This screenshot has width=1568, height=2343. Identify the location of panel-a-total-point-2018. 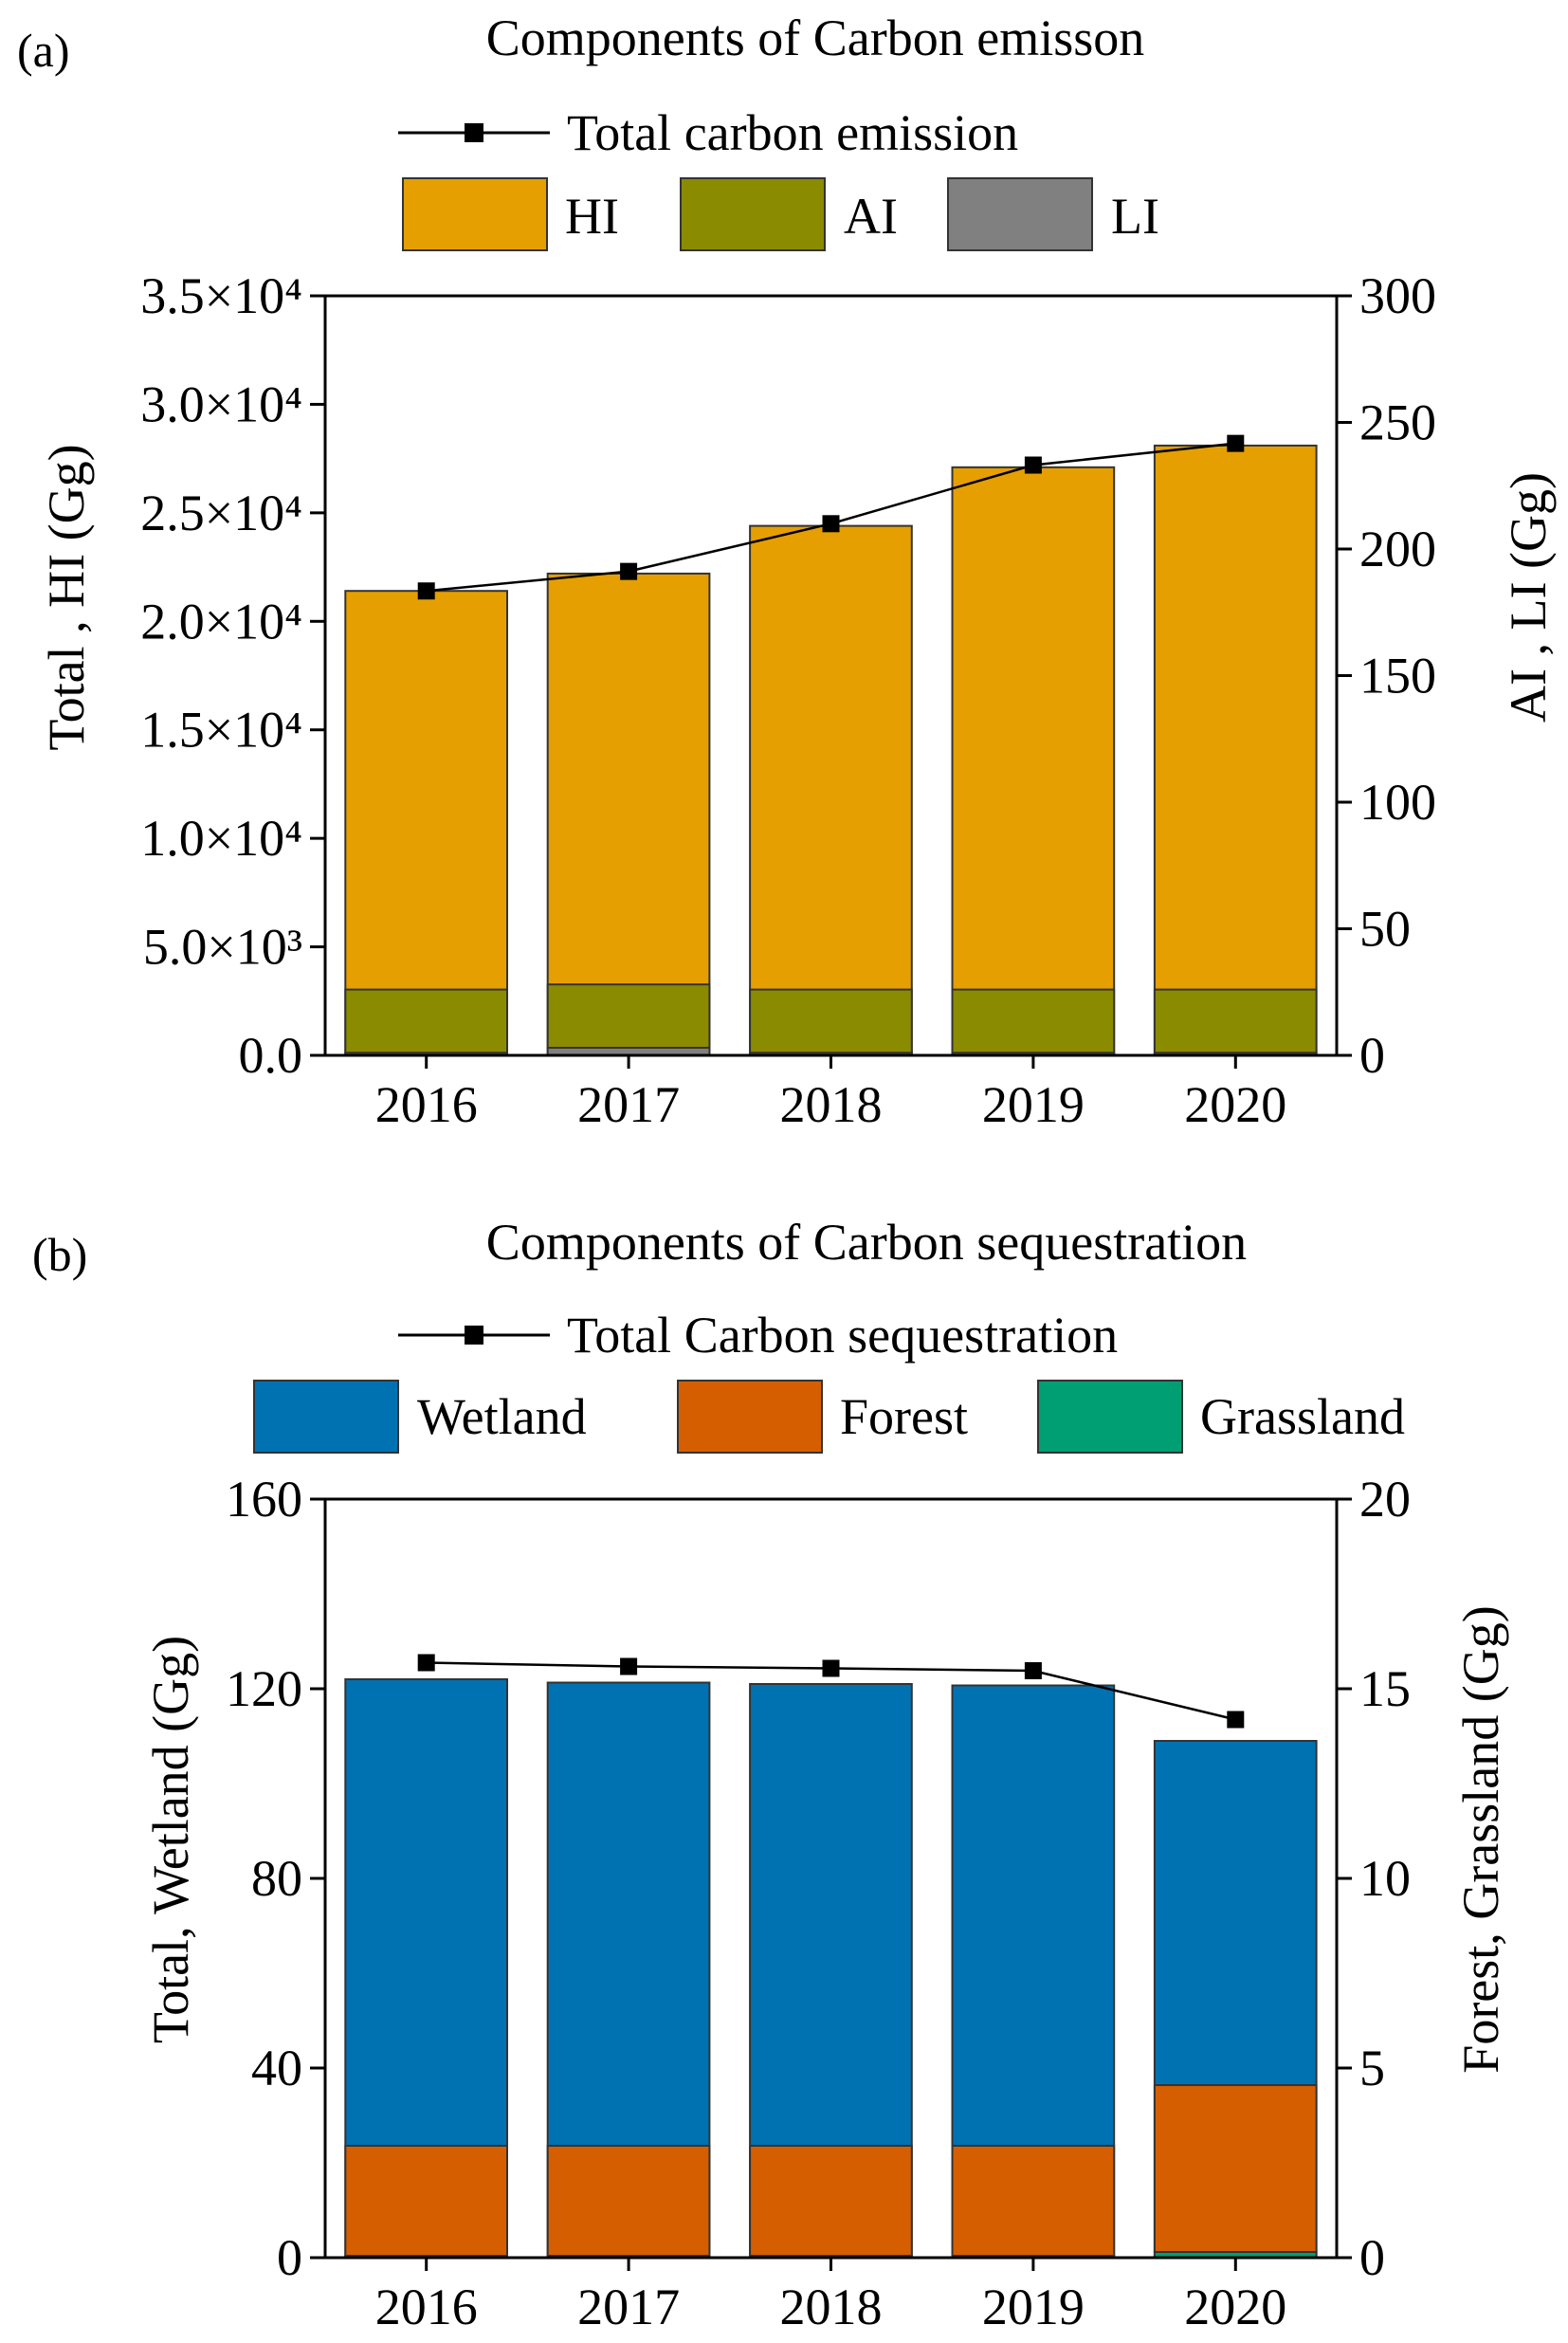
(831, 524).